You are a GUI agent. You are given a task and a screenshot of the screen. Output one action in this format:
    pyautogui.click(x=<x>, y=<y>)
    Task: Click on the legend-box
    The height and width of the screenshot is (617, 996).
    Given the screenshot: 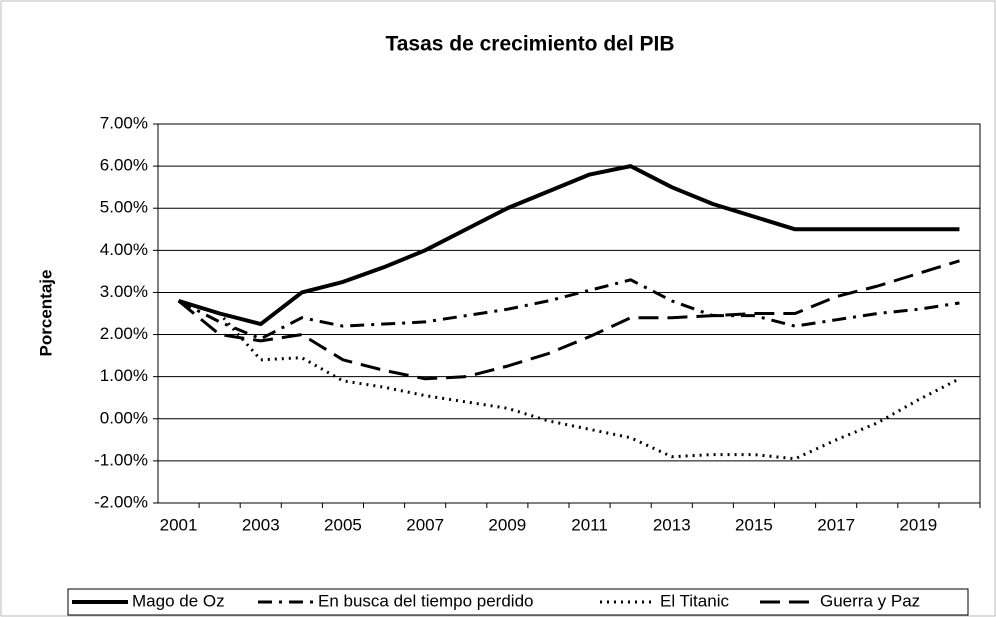 What is the action you would take?
    pyautogui.click(x=518, y=602)
    